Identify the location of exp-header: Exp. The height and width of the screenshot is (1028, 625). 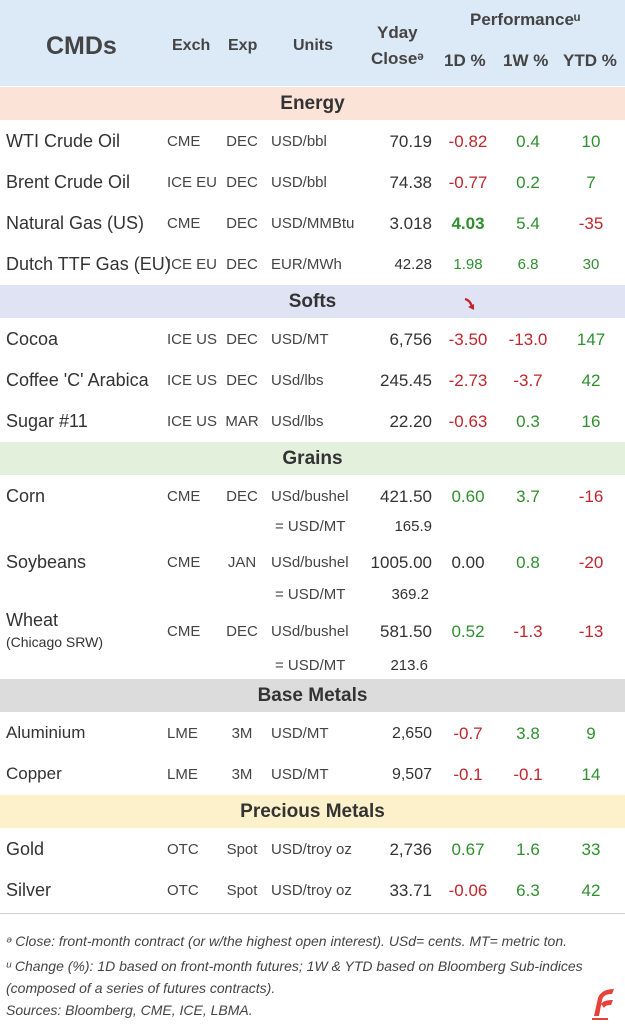
(243, 45).